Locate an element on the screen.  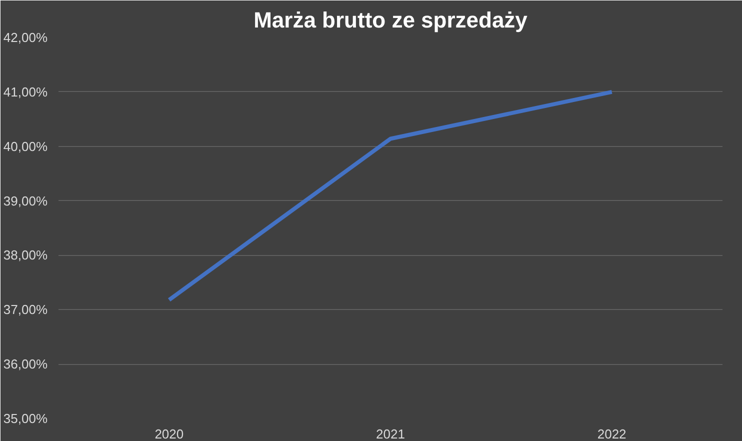
y-tick-label: 36,00% is located at coordinates (25, 364).